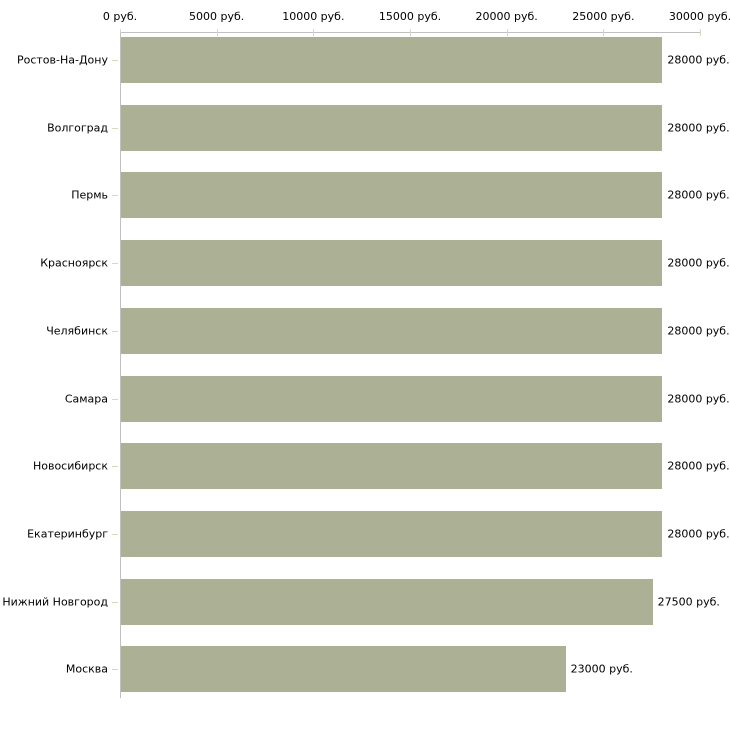 This screenshot has height=730, width=730. I want to click on x-axis-tick-label: 15000 руб., so click(410, 16).